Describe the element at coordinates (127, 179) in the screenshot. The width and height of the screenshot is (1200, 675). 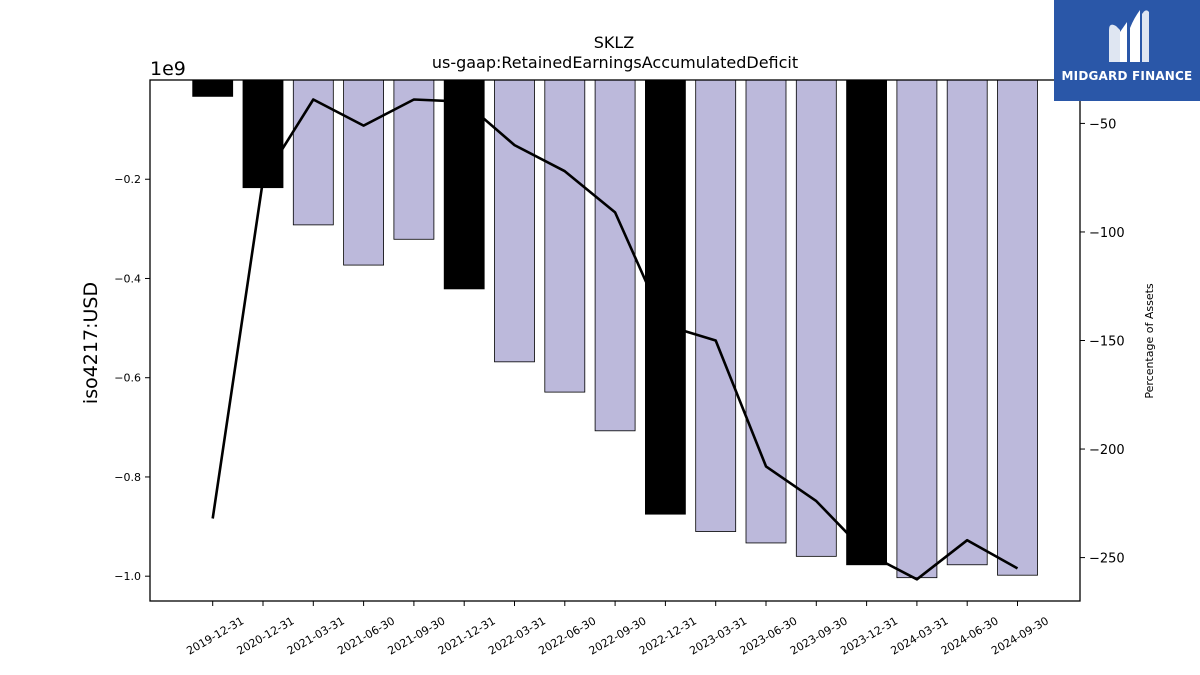
I see `y-tick-label: −0.2` at that location.